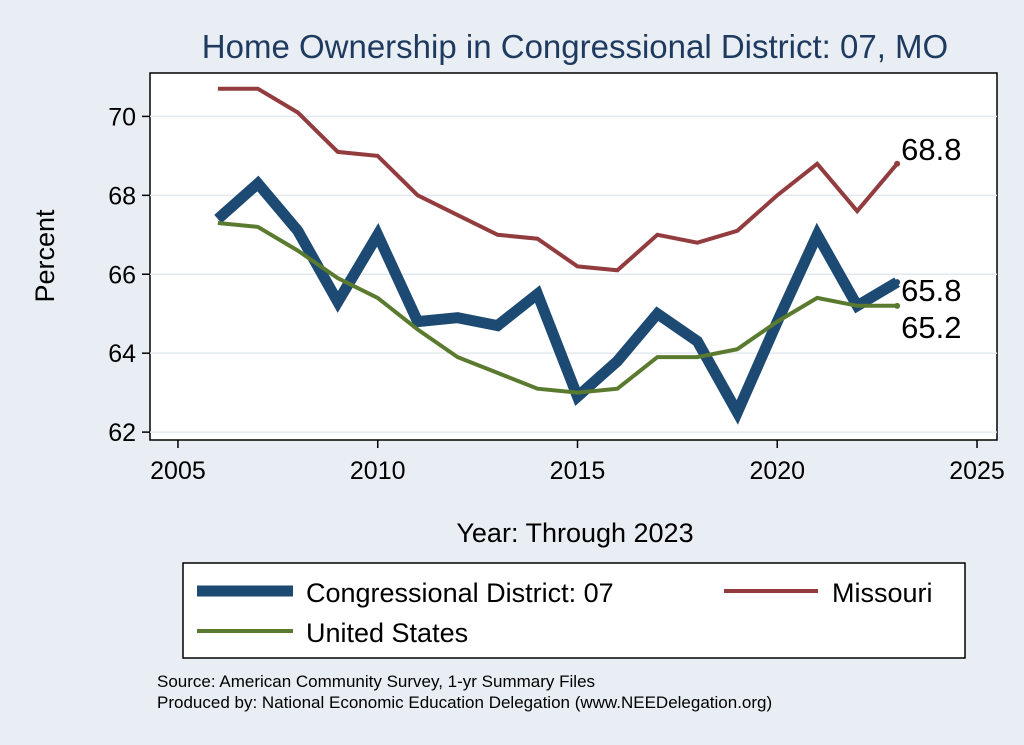 This screenshot has height=745, width=1024. Describe the element at coordinates (882, 593) in the screenshot. I see `legend-label: Missouri` at that location.